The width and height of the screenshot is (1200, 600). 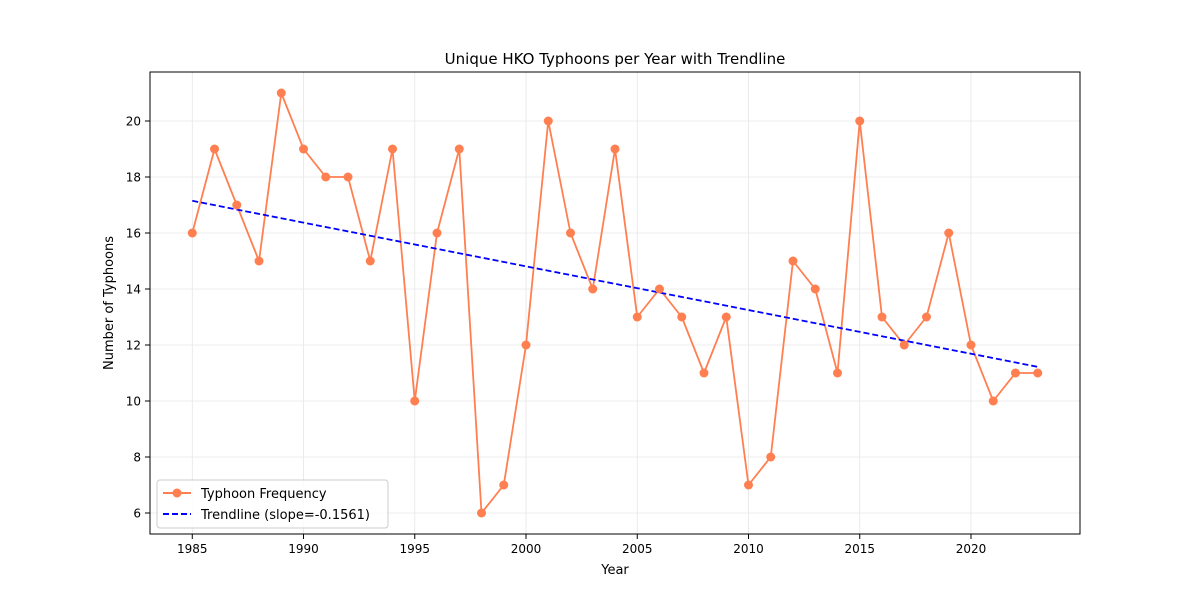 I want to click on x-tick-label: 1990, so click(x=303, y=549).